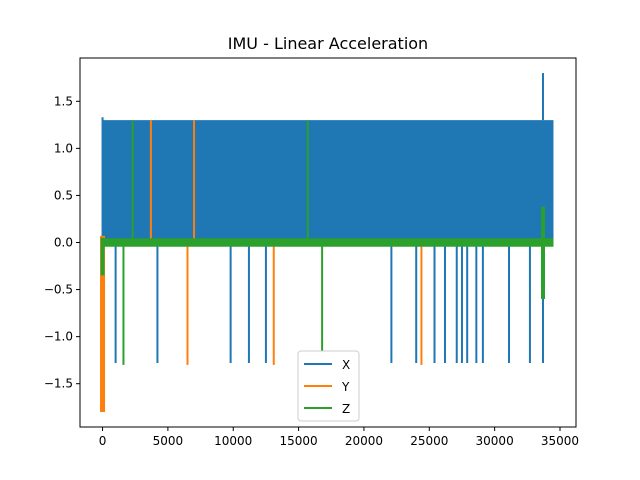  Describe the element at coordinates (58, 384) in the screenshot. I see `y-tick-label: −1.5` at that location.